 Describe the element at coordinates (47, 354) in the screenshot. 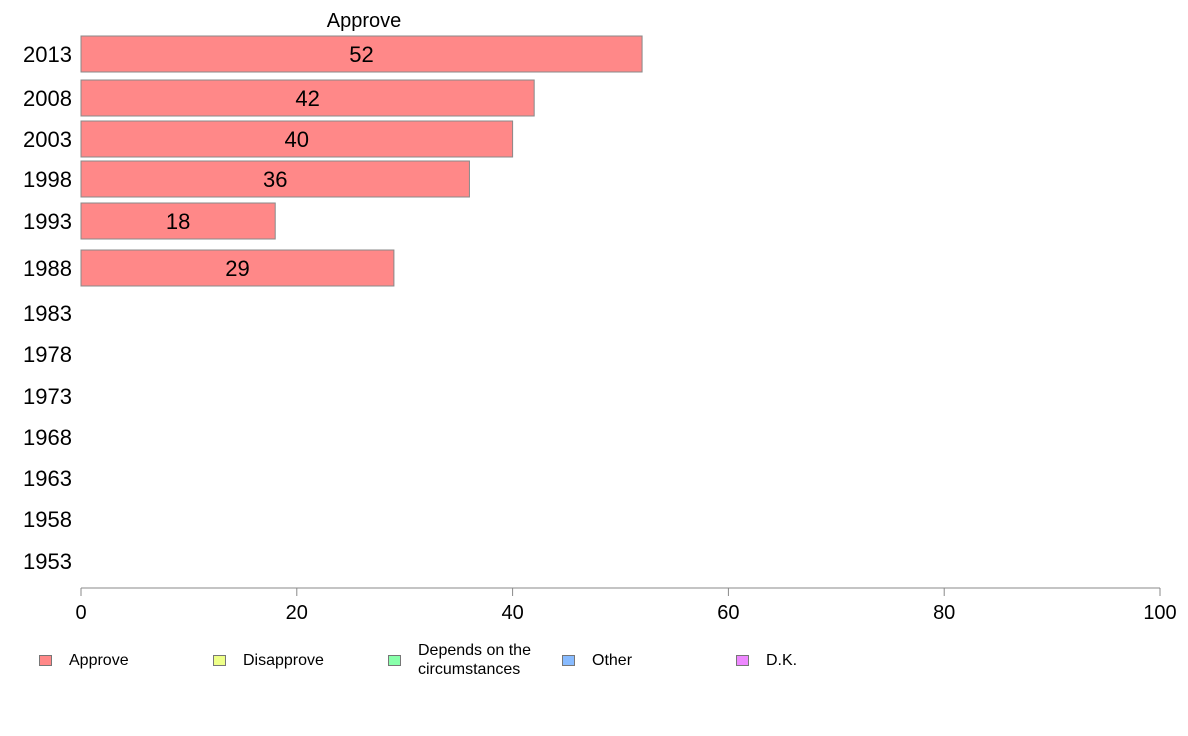

I see `y-tick-label: 1978` at that location.